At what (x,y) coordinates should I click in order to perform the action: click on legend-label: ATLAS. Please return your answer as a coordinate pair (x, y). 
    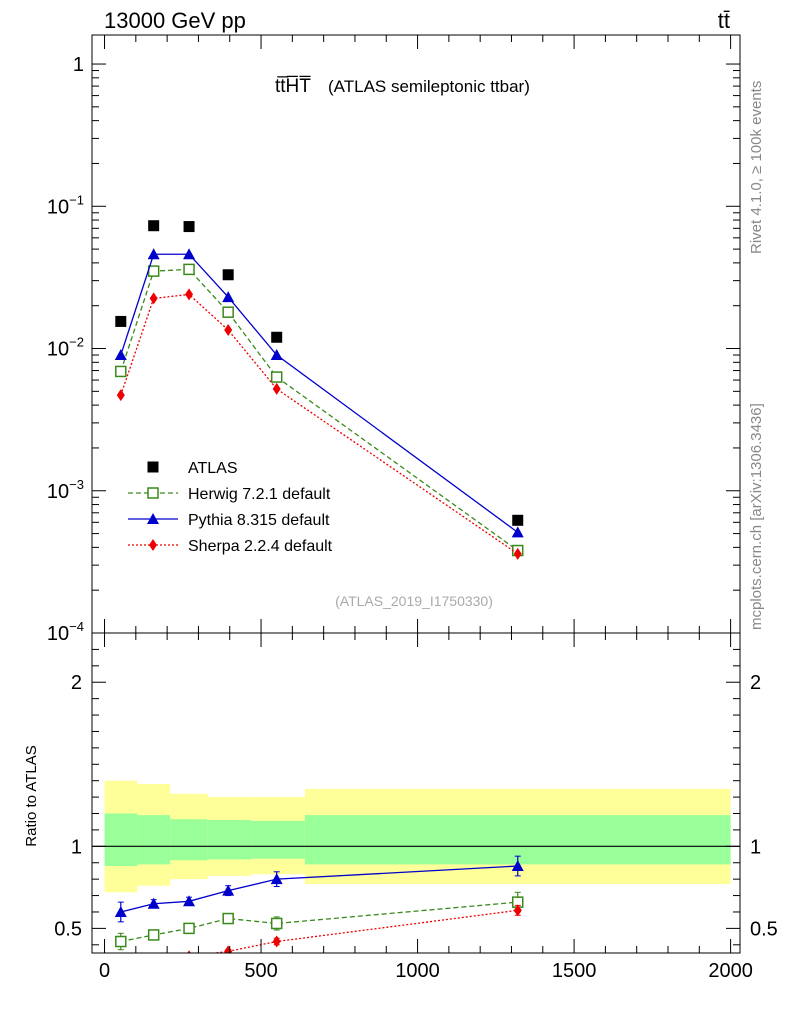
    Looking at the image, I should click on (213, 468).